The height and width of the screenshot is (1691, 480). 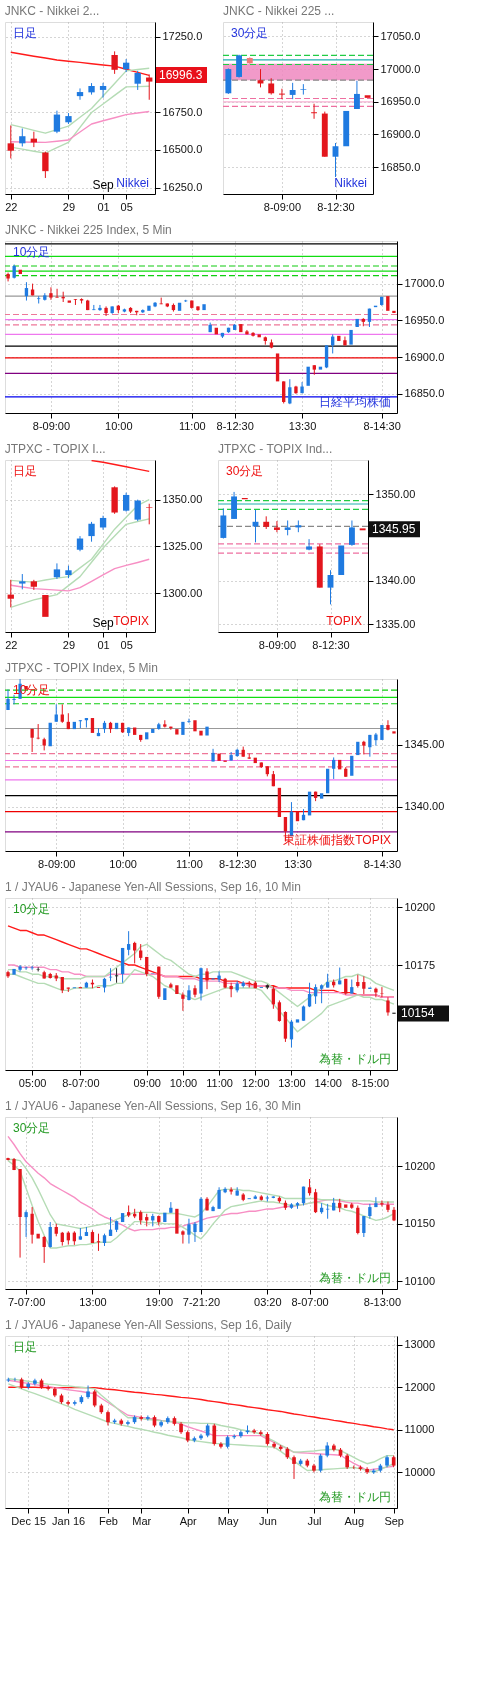 What do you see at coordinates (123, 863) in the screenshot?
I see `x-tick-label: 10:00` at bounding box center [123, 863].